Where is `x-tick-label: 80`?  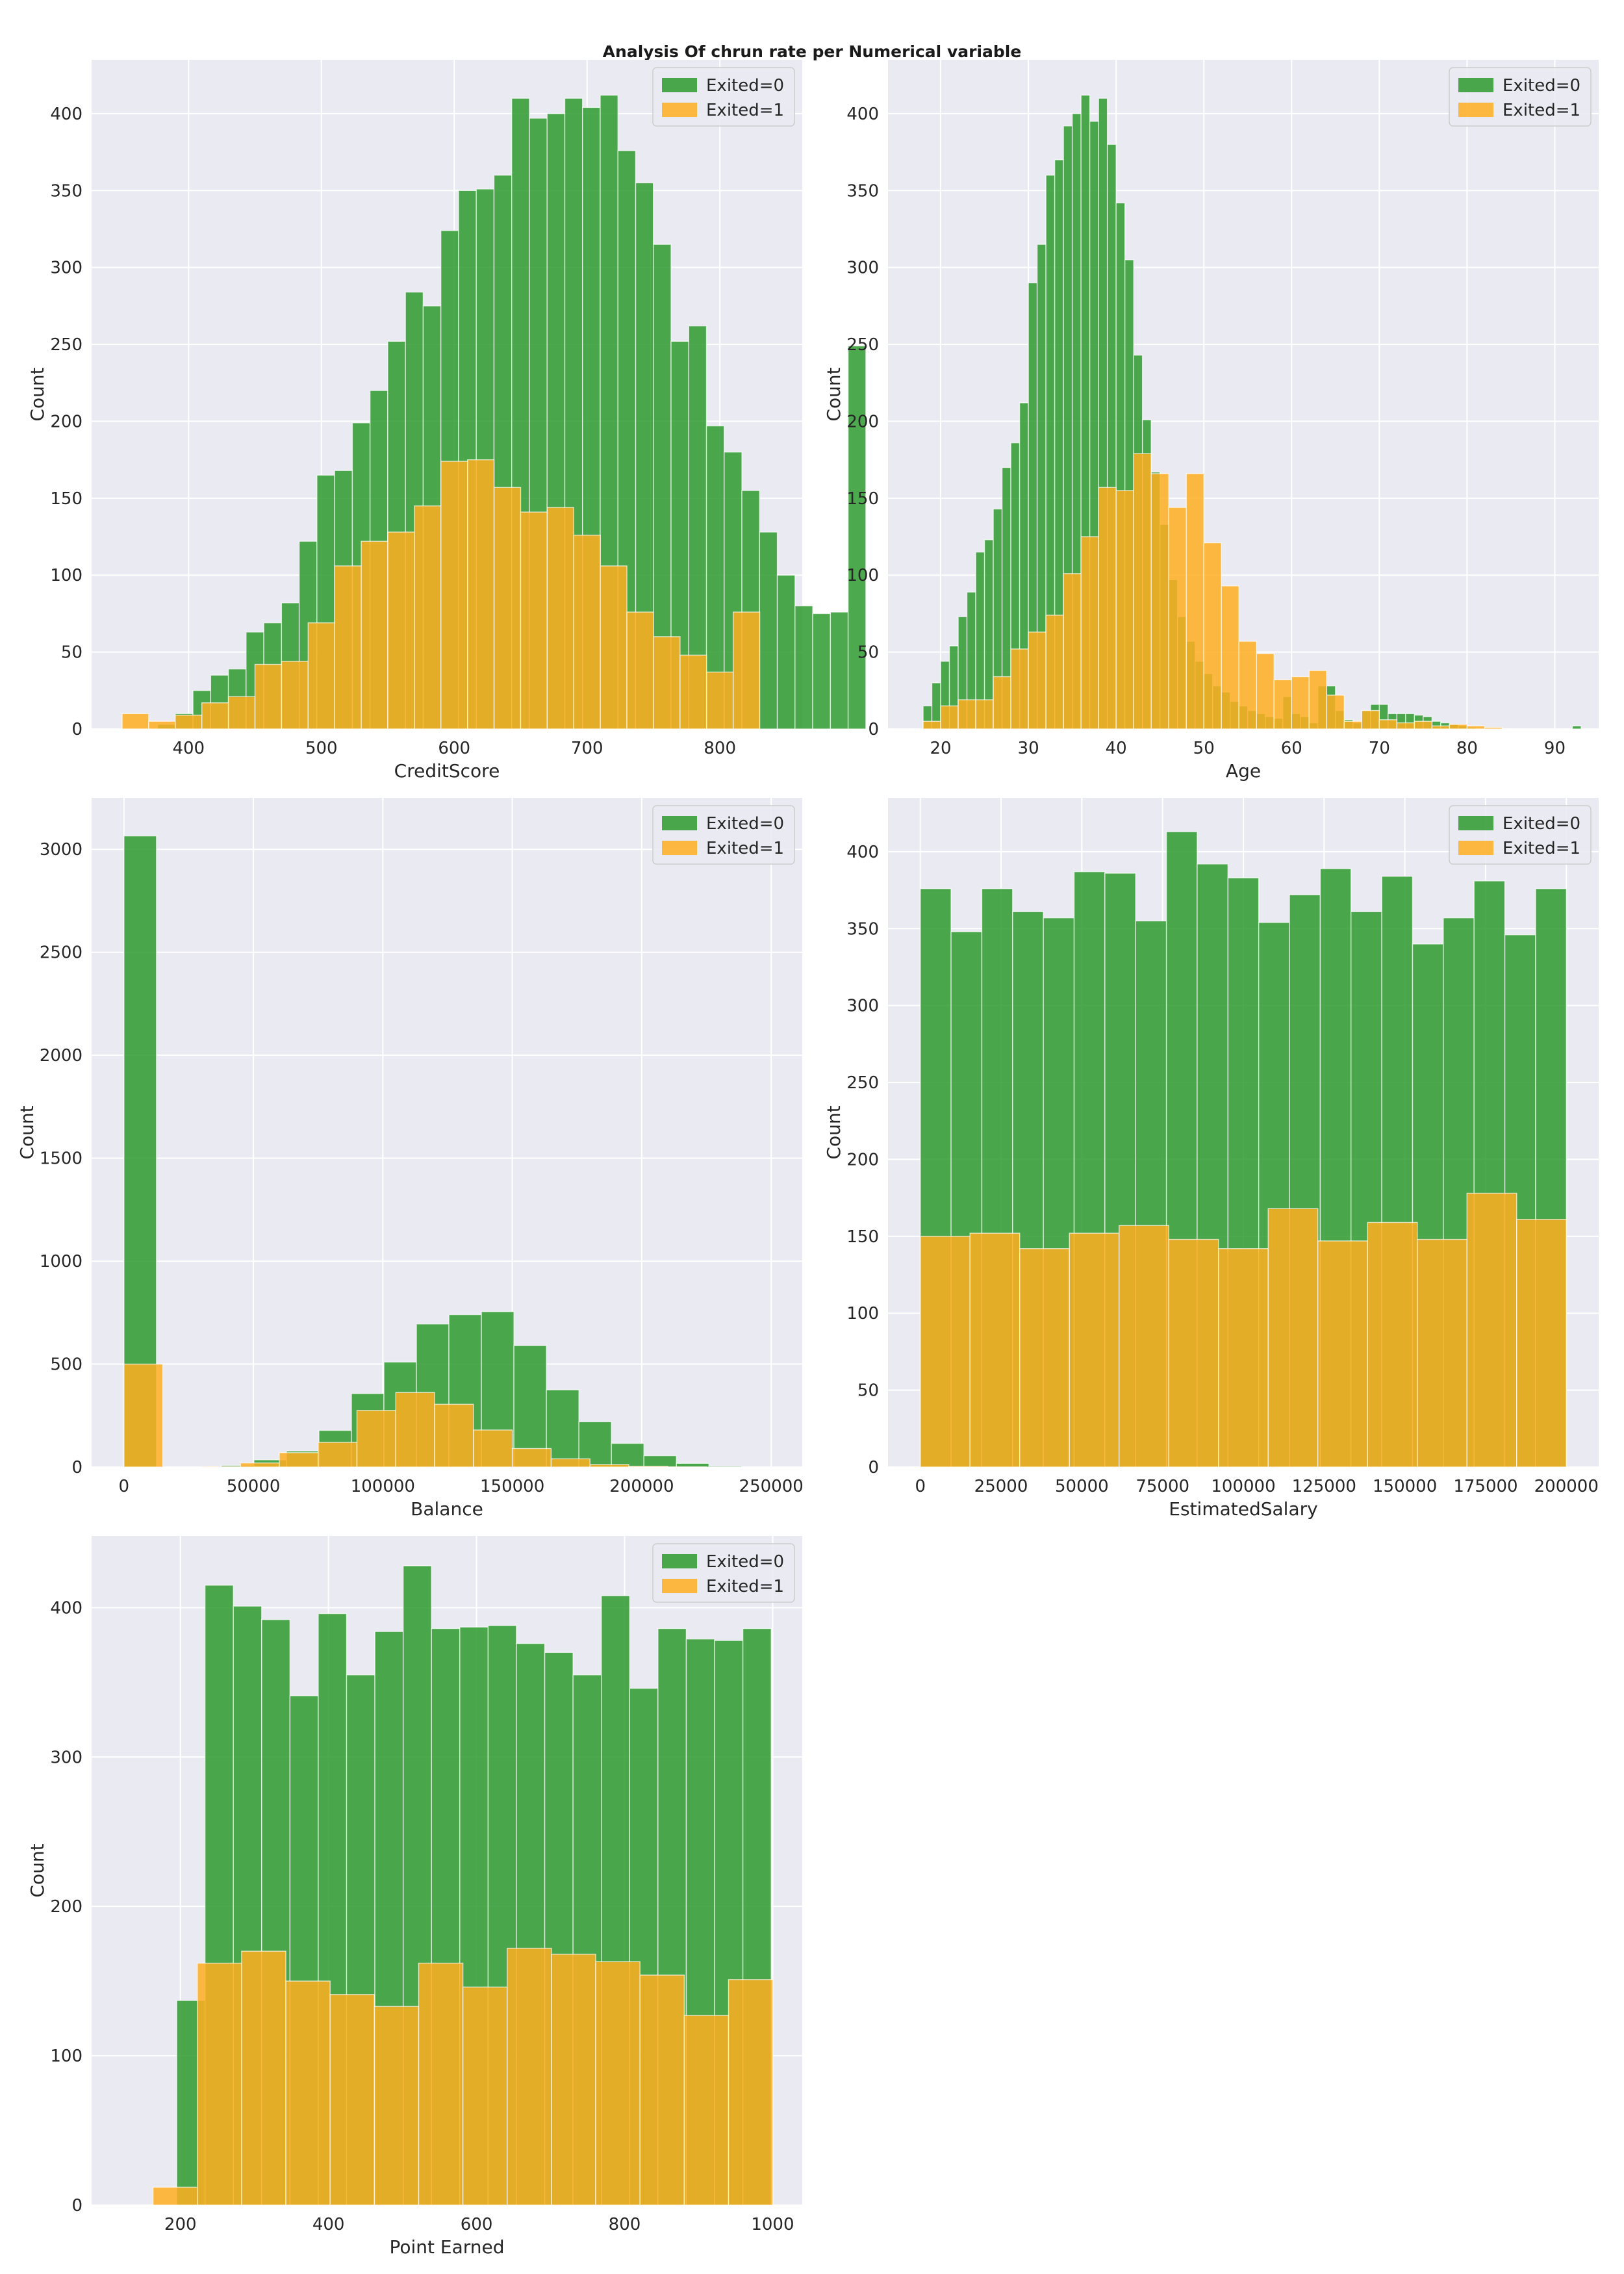 x-tick-label: 80 is located at coordinates (1467, 748).